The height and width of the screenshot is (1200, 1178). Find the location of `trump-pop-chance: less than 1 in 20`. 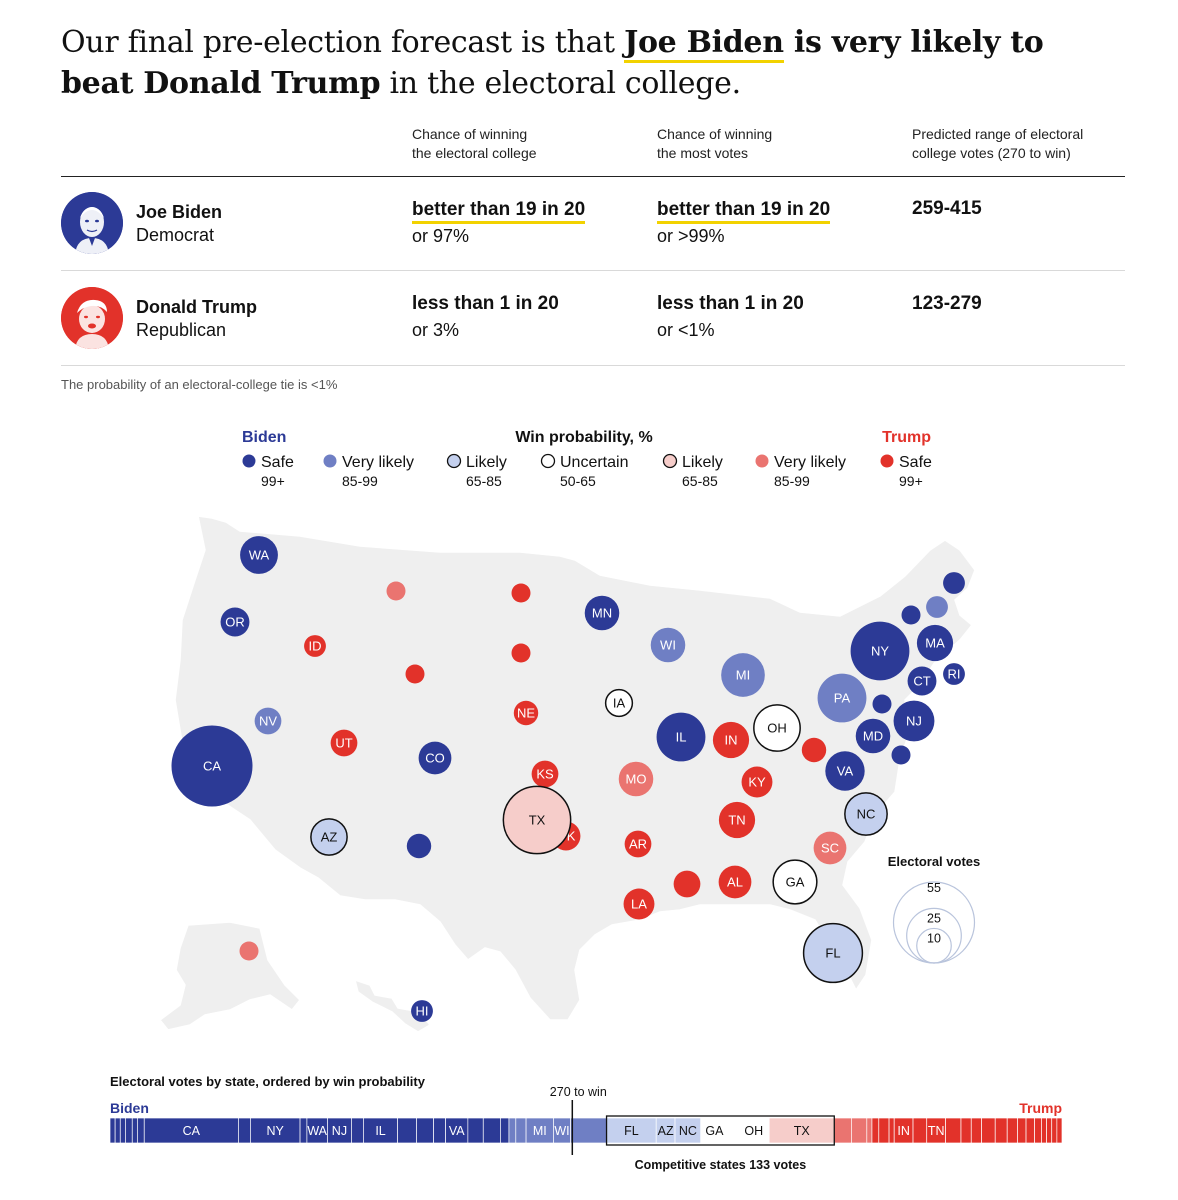

trump-pop-chance: less than 1 in 20 is located at coordinates (730, 303).